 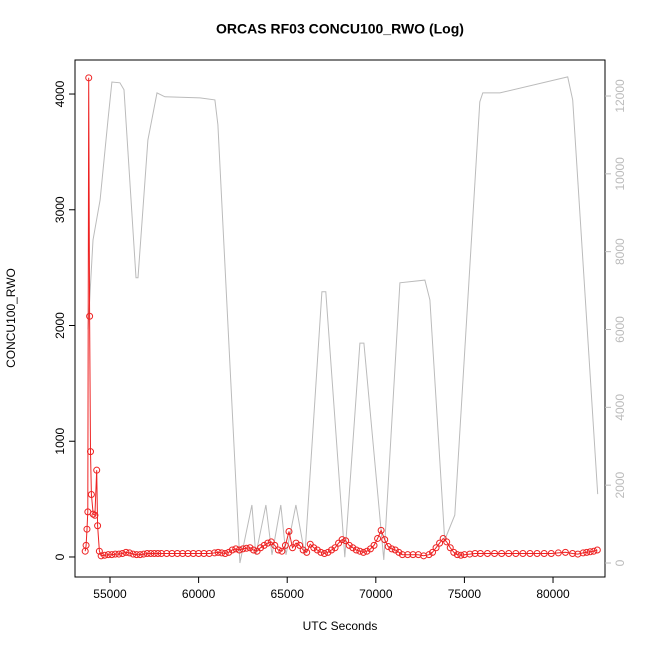 I want to click on y-tick-label: 4000, so click(x=60, y=93).